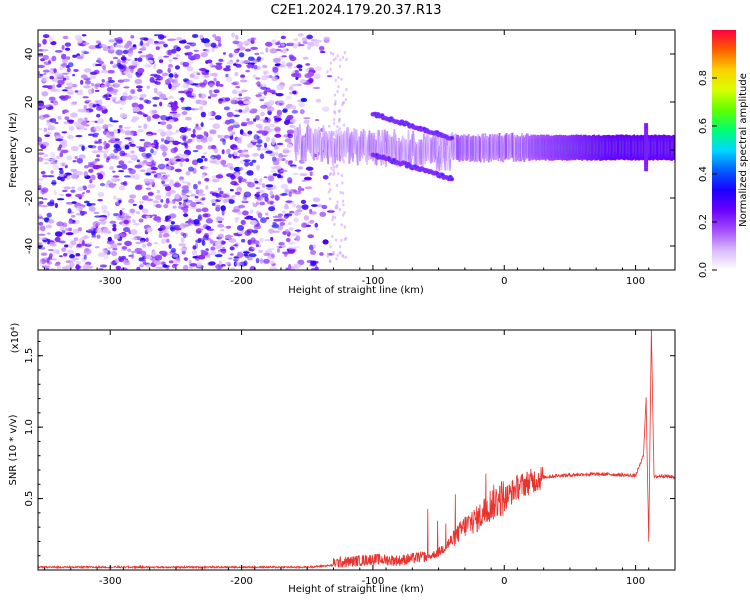 This screenshot has width=750, height=600. What do you see at coordinates (373, 581) in the screenshot?
I see `x-tick-label: -100` at bounding box center [373, 581].